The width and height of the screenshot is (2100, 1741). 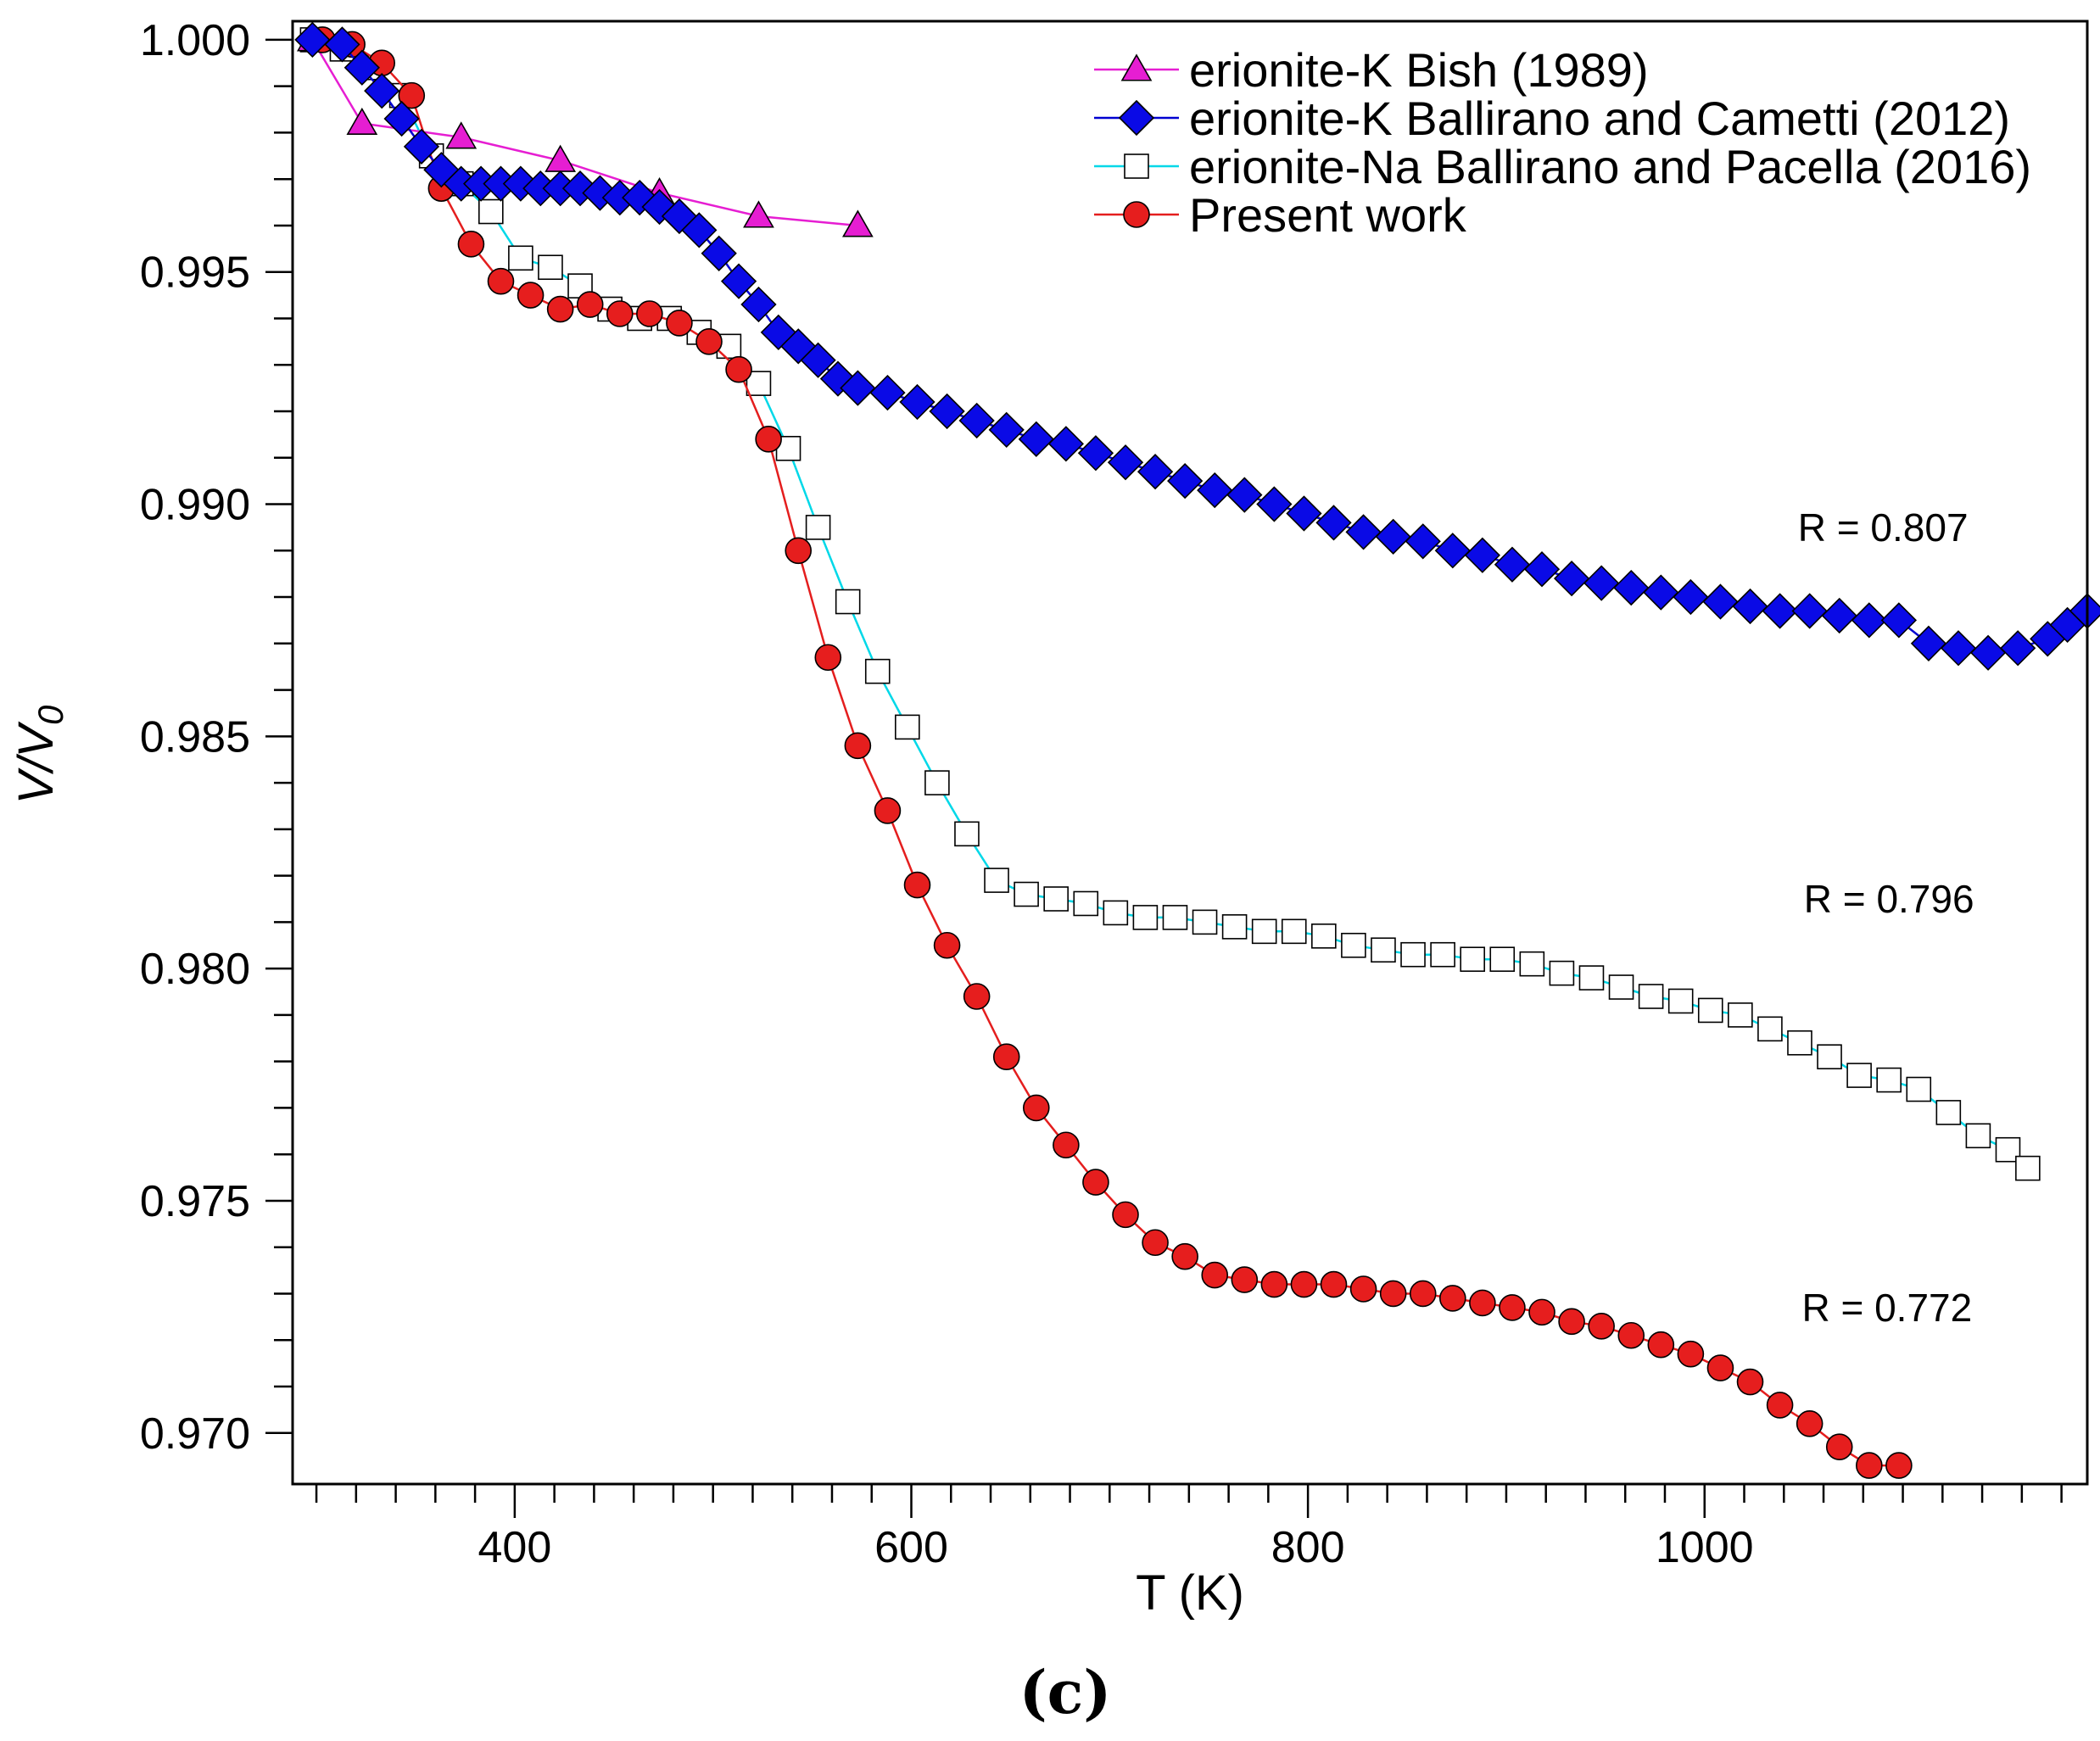 I want to click on y-tick-label: 1.000, so click(x=195, y=40).